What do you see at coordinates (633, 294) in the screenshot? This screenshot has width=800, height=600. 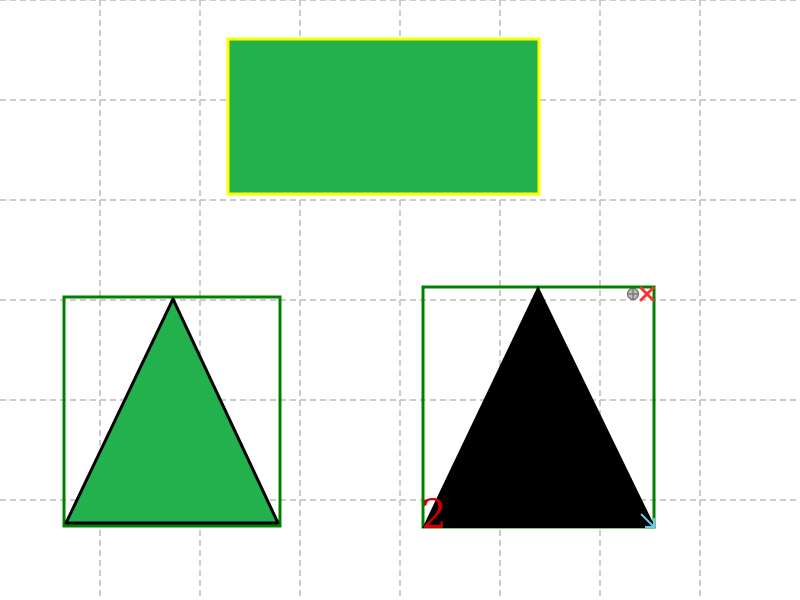 I see `rotate-handle-icon` at bounding box center [633, 294].